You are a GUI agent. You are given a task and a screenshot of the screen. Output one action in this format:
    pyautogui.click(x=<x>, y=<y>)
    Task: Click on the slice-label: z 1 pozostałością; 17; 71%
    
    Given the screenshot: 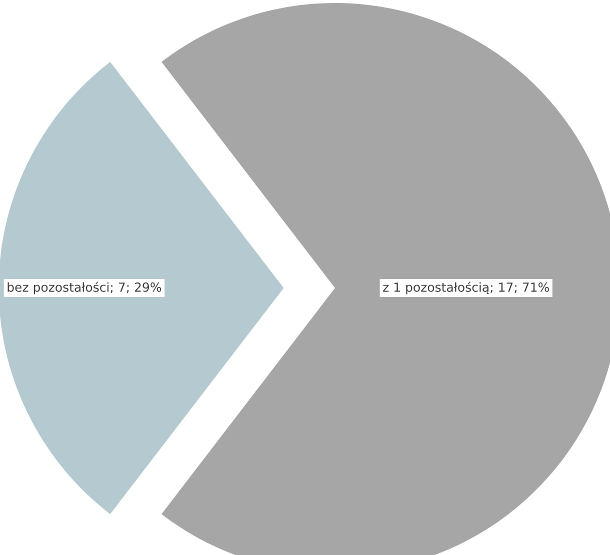 What is the action you would take?
    pyautogui.click(x=466, y=288)
    